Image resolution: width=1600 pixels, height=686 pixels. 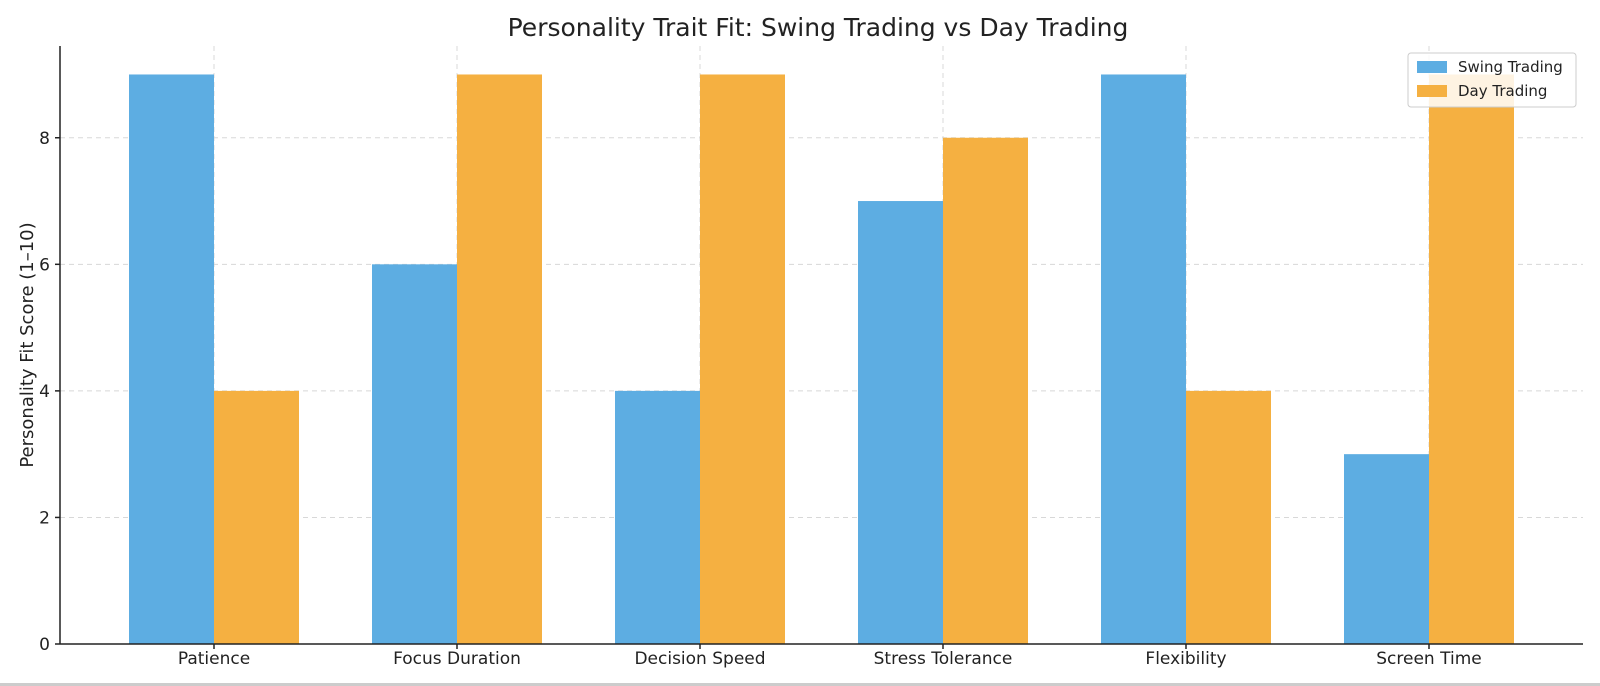 What do you see at coordinates (44, 265) in the screenshot?
I see `y-tick-label: 6` at bounding box center [44, 265].